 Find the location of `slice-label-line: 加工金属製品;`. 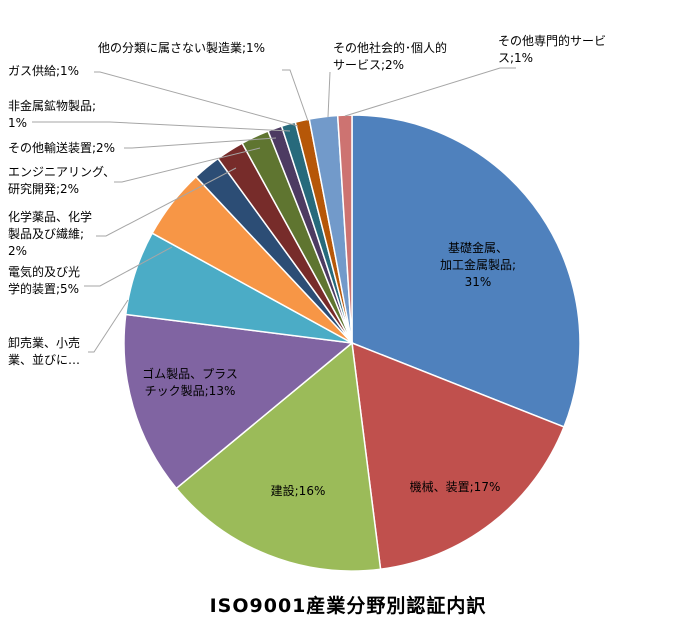

slice-label-line: 加工金属製品; is located at coordinates (478, 264).